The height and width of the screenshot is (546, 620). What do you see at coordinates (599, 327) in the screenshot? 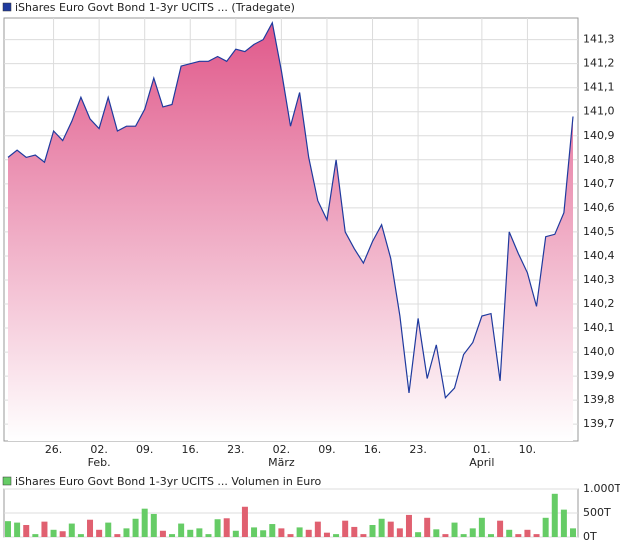
I see `y-tick-label: 140,1` at bounding box center [599, 327].